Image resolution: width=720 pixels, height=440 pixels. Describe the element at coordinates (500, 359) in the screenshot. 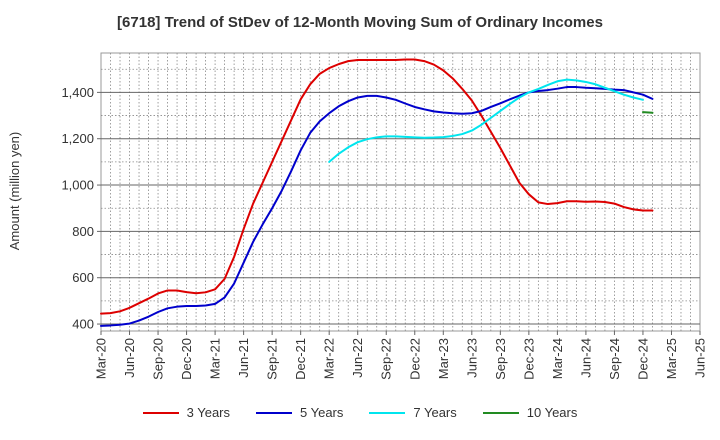

I see `x-tick-label: Sep-23` at that location.